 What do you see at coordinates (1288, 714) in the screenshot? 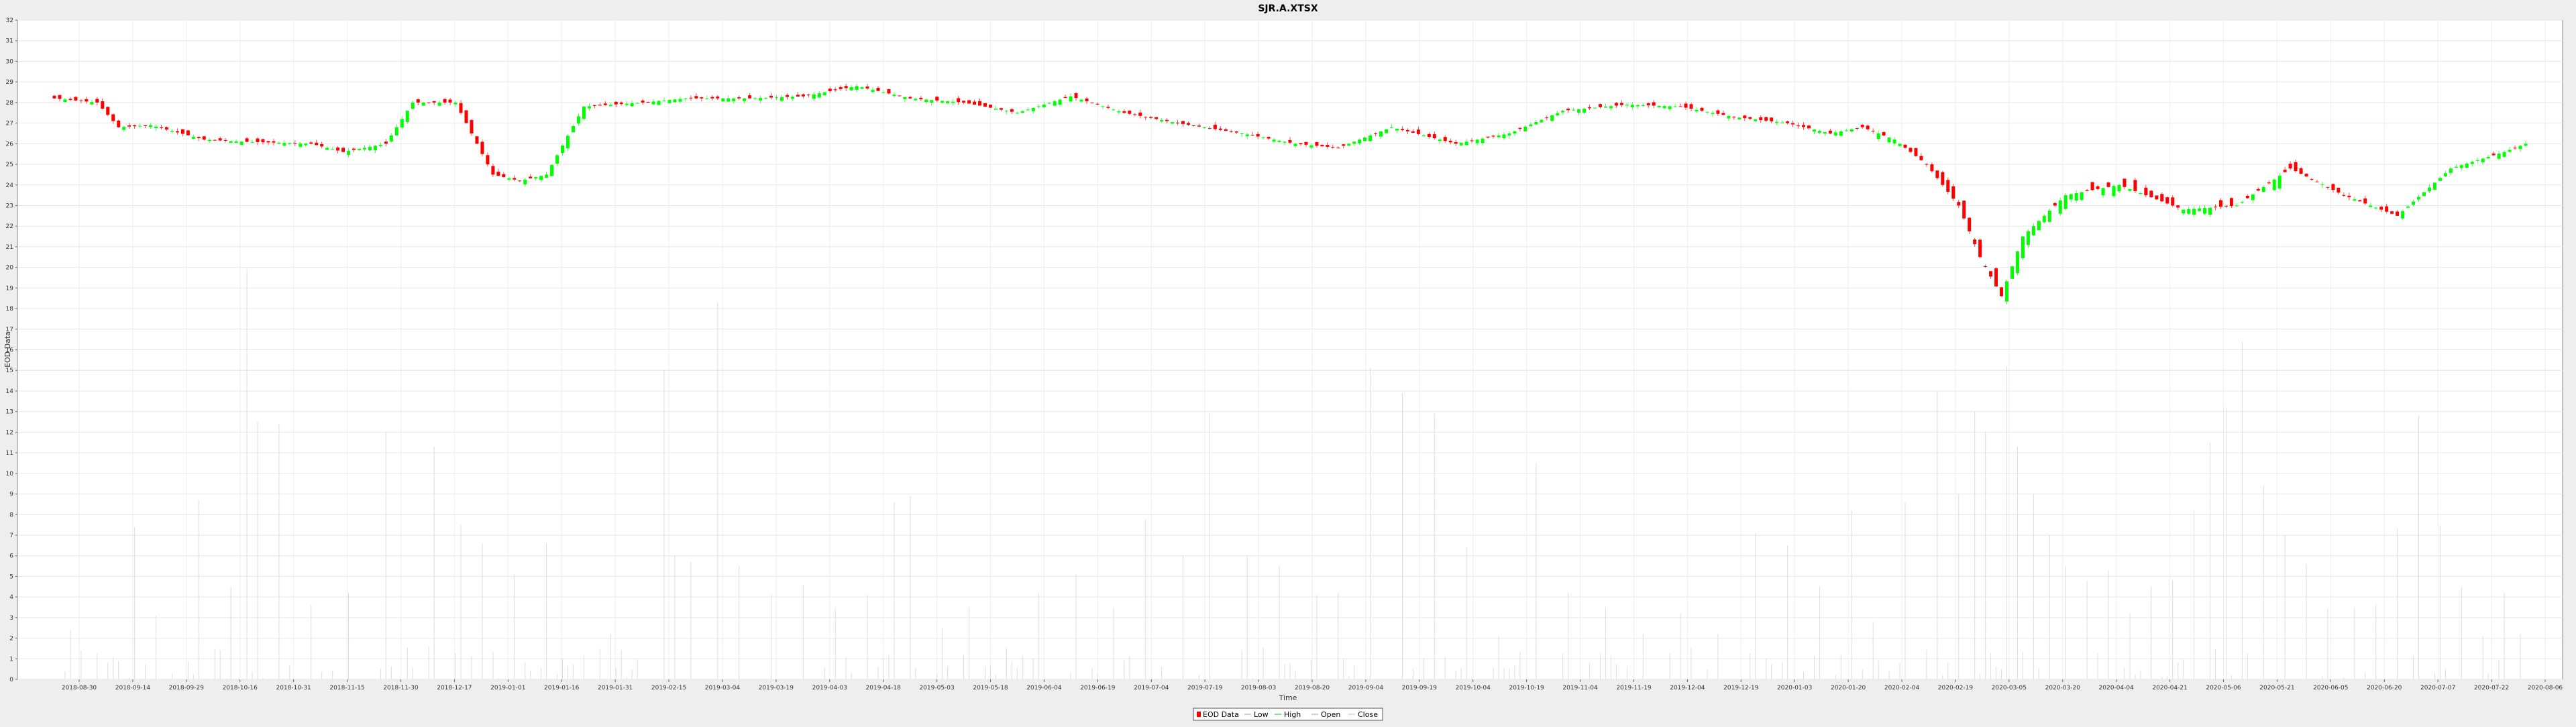
I see `legend-box` at bounding box center [1288, 714].